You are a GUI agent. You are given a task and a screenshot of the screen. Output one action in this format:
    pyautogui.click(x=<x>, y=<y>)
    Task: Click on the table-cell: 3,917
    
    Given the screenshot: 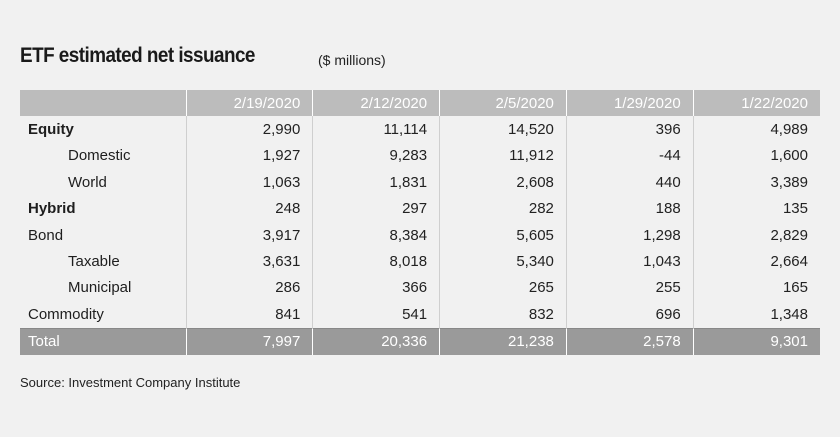 What is the action you would take?
    pyautogui.click(x=249, y=235)
    